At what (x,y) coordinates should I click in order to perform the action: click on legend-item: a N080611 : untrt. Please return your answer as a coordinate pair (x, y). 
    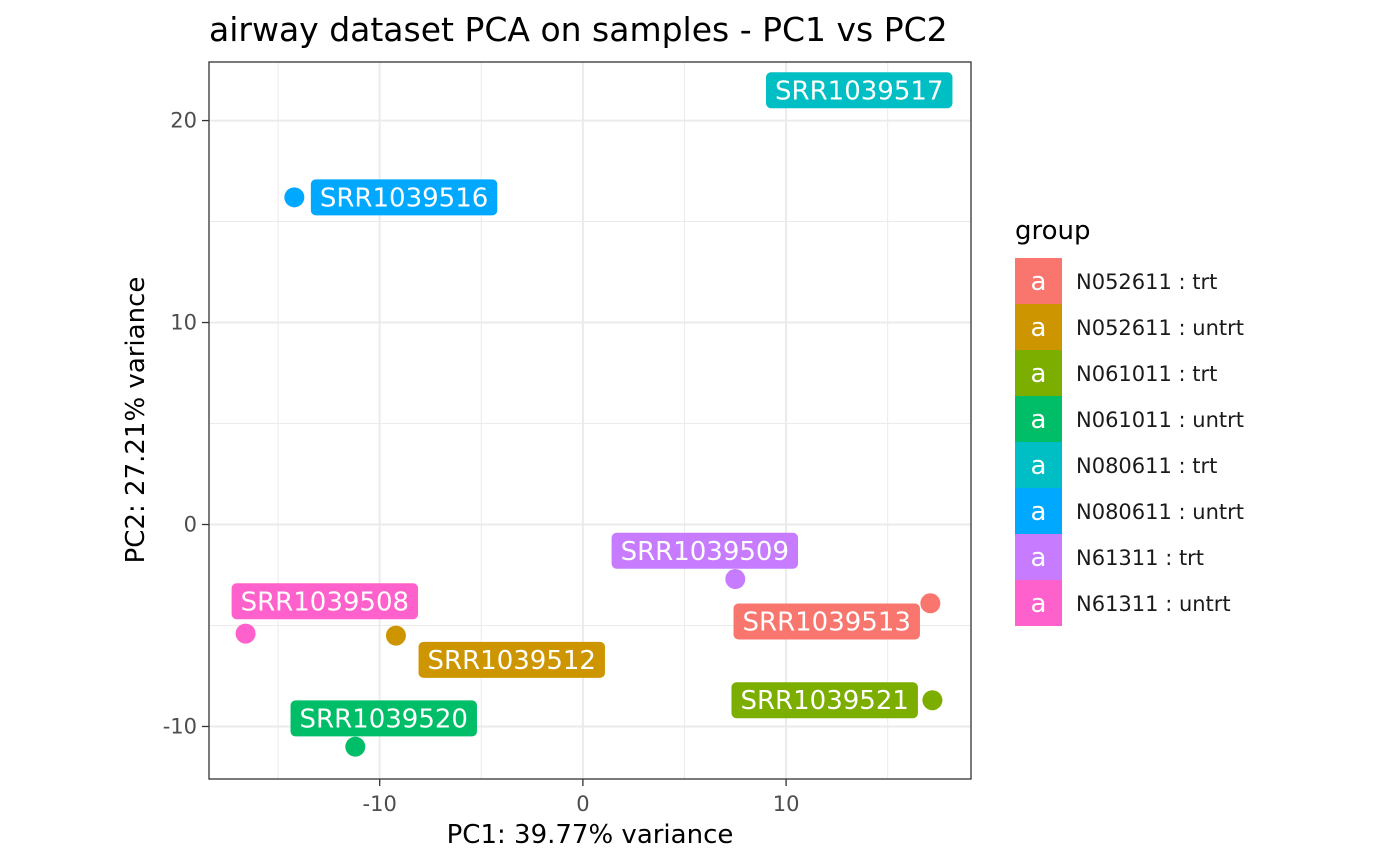
    Looking at the image, I should click on (1129, 511).